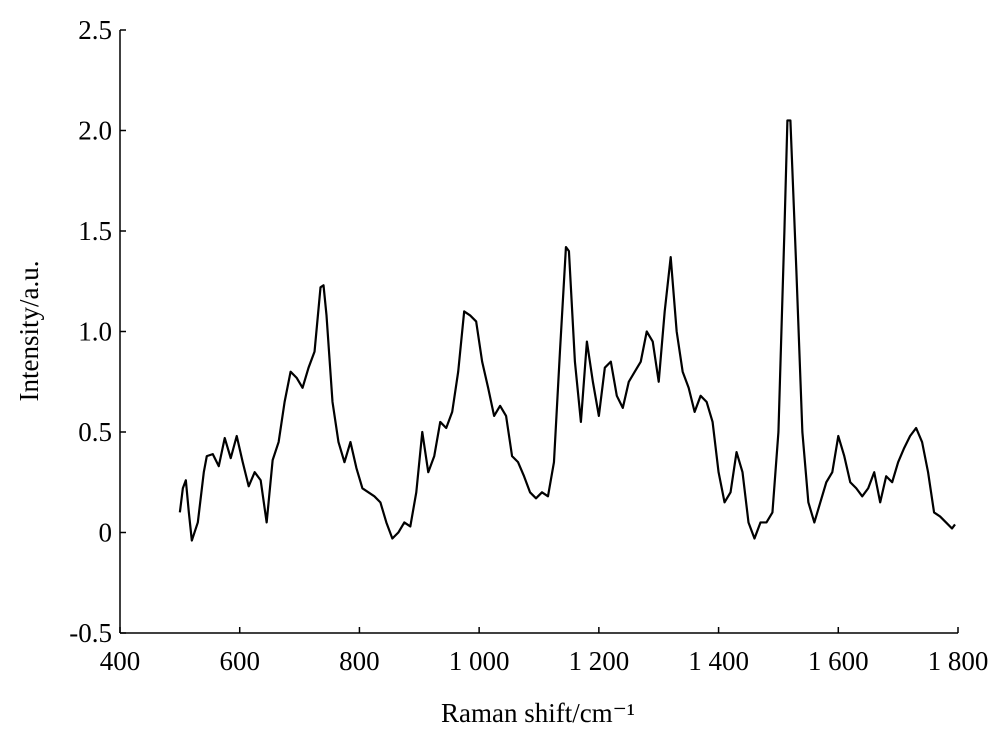  What do you see at coordinates (718, 661) in the screenshot?
I see `x-tick-label: 1 400` at bounding box center [718, 661].